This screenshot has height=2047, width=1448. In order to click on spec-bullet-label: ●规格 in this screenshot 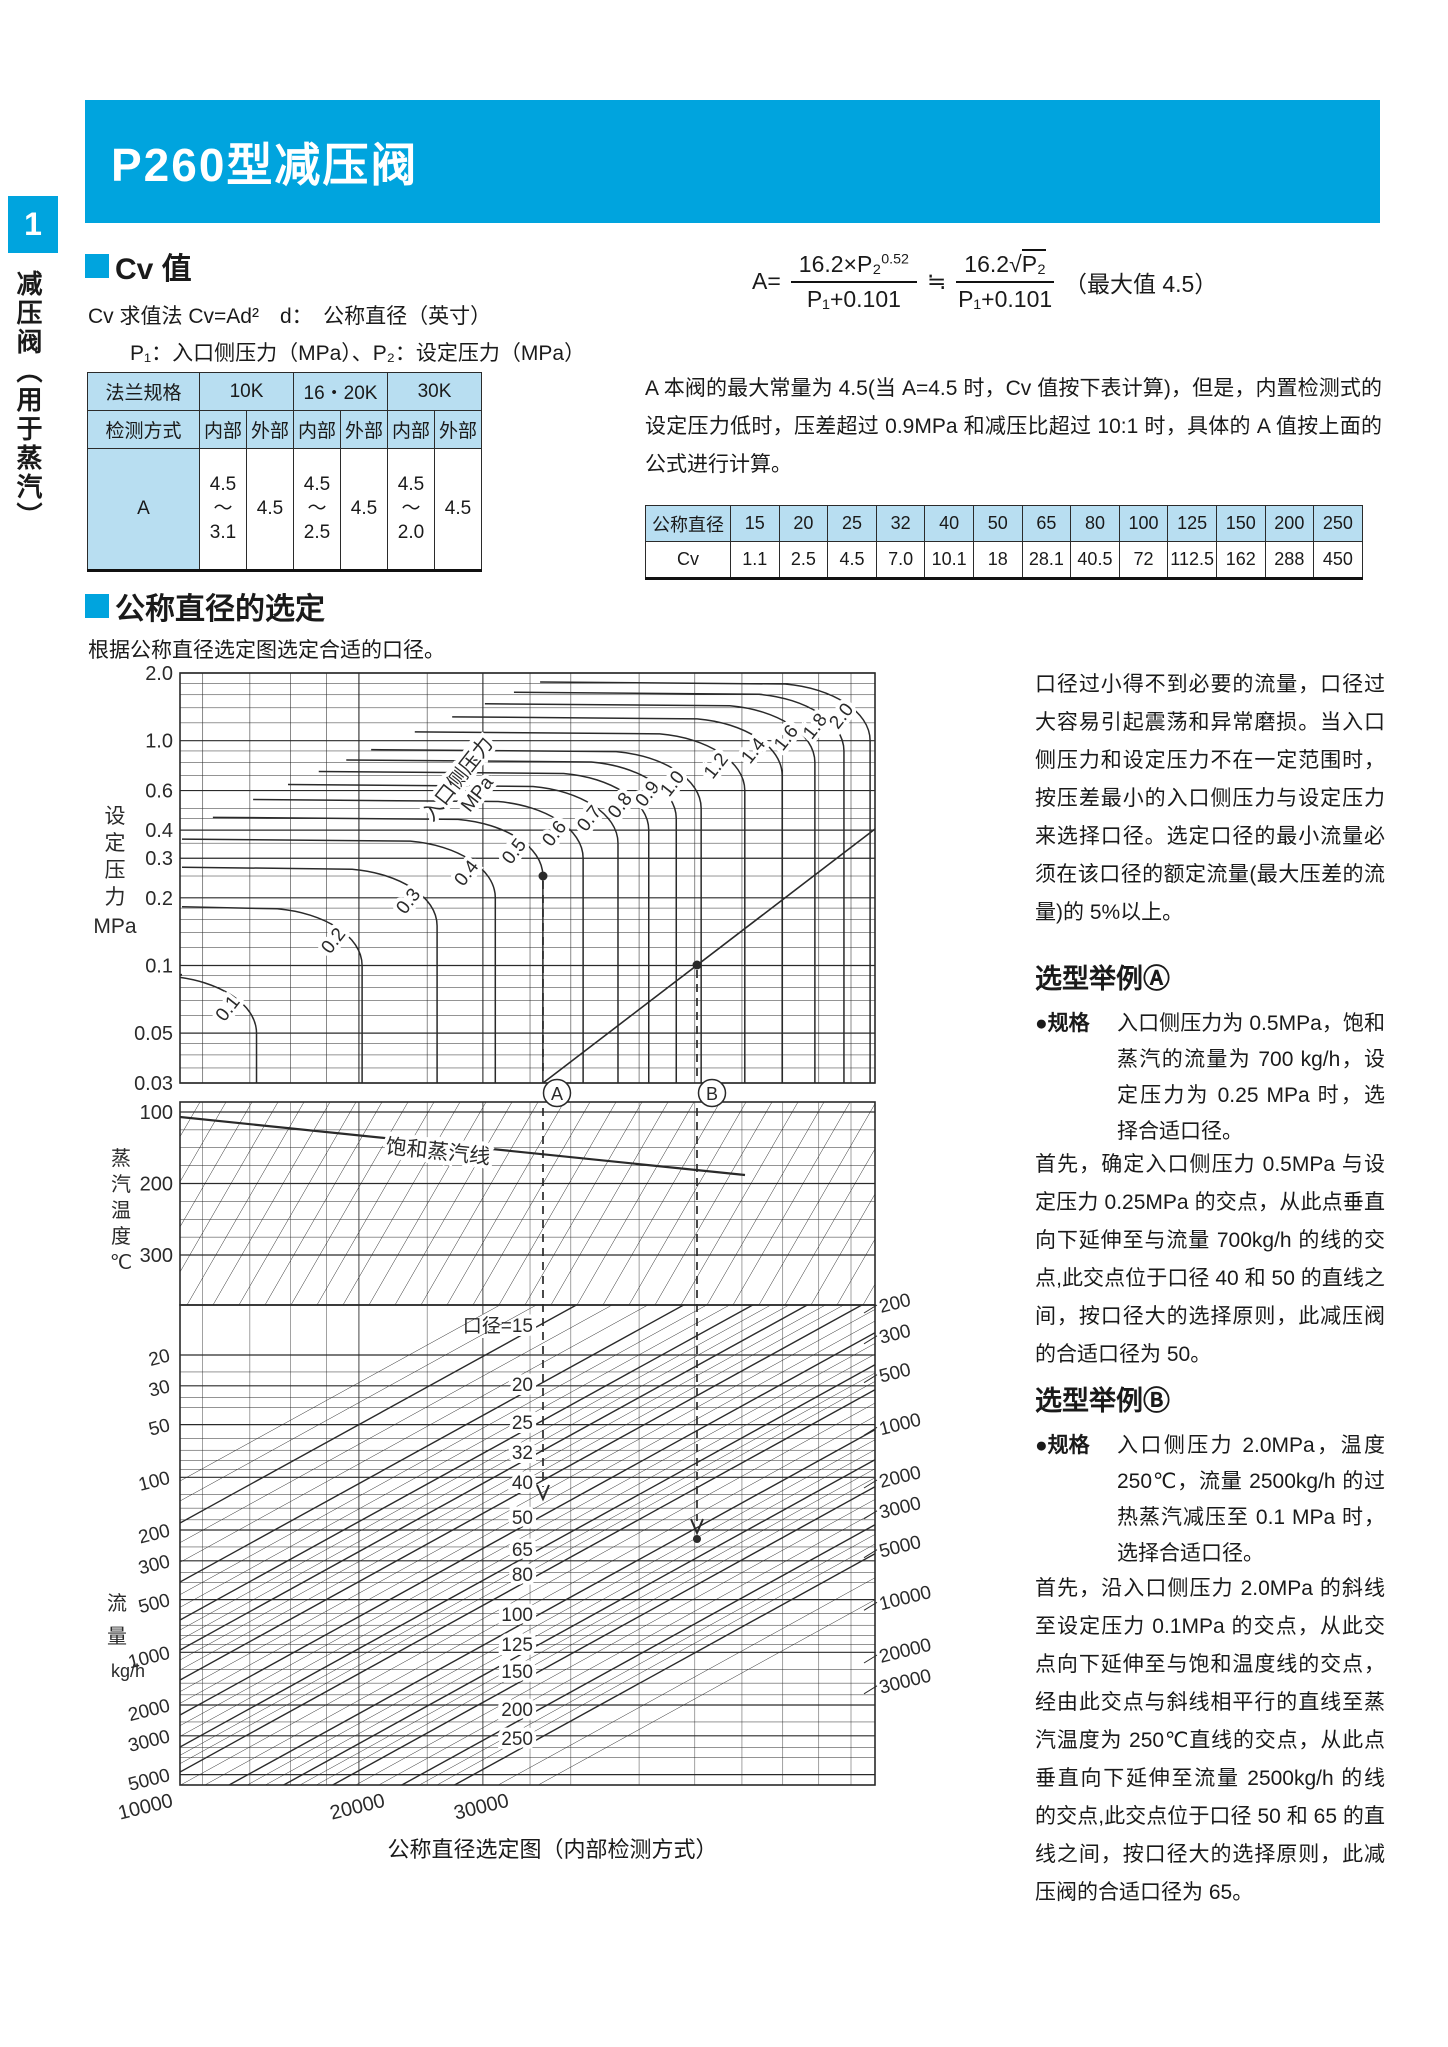, I will do `click(1062, 1023)`.